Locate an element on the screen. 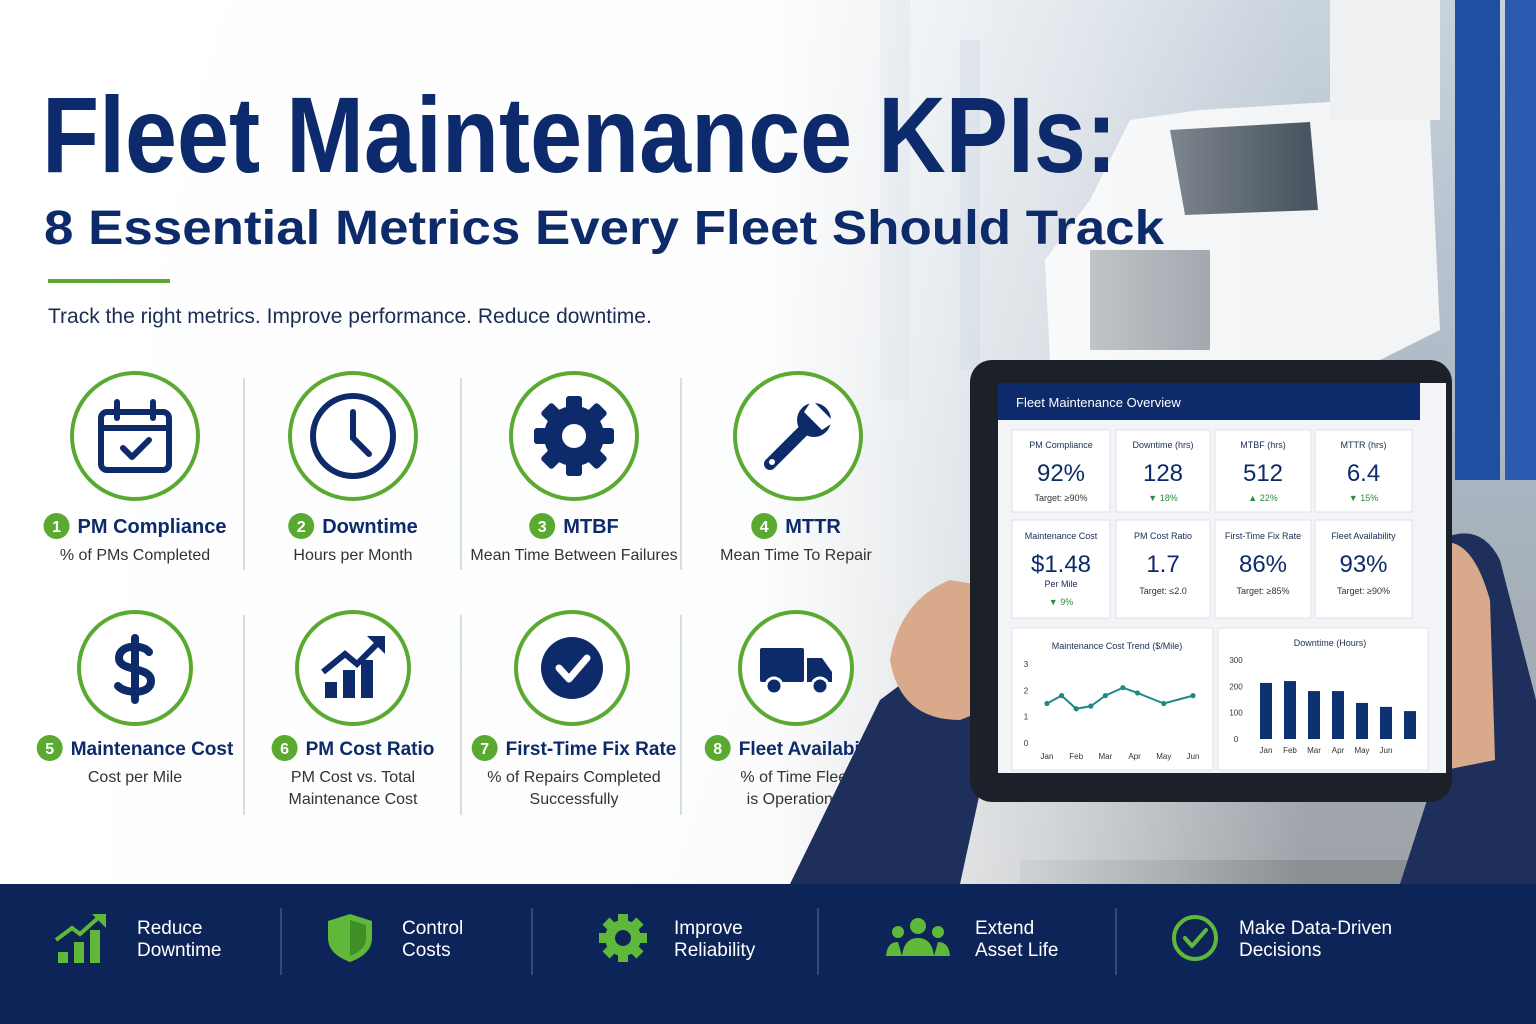 This screenshot has width=1536, height=1024. y-tick-label: 3 is located at coordinates (1026, 664).